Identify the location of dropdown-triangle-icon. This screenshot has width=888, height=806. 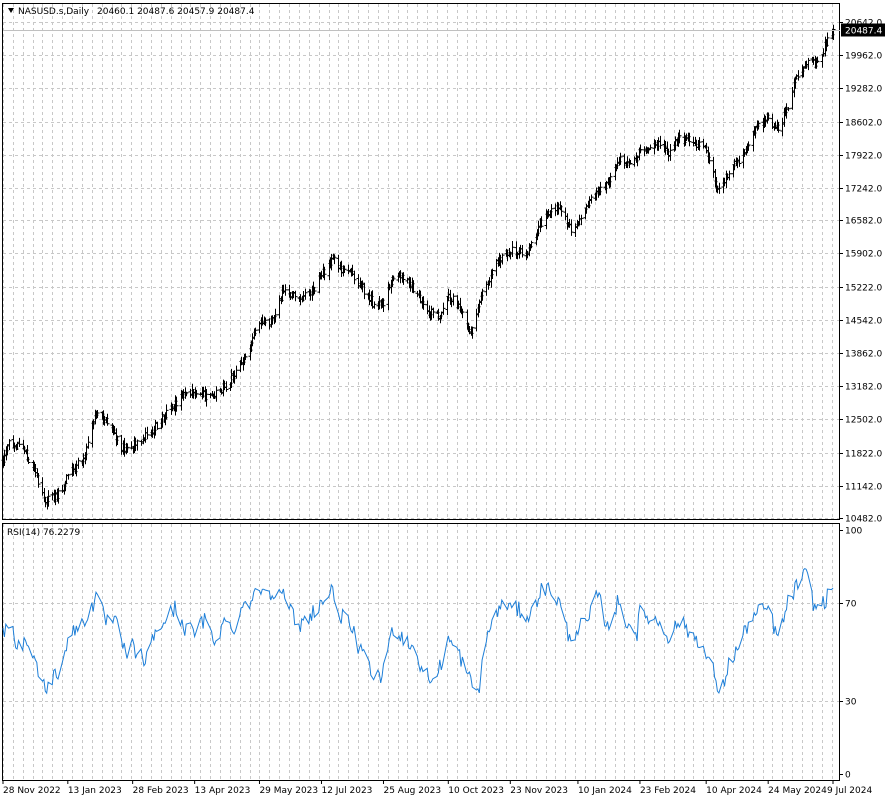
(11, 10).